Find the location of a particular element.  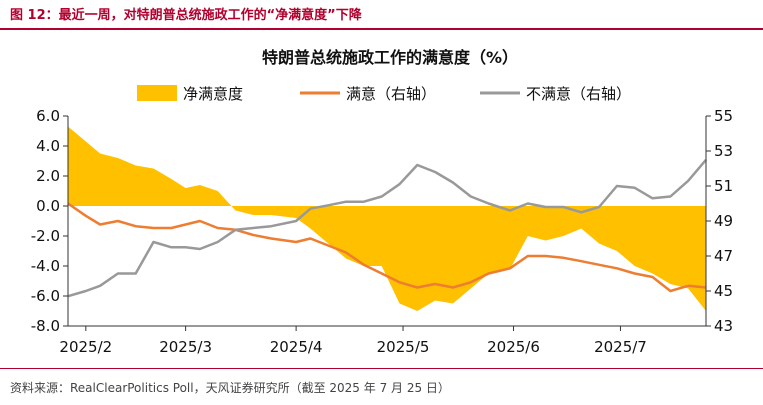

legend-swatch-net is located at coordinates (157, 93).